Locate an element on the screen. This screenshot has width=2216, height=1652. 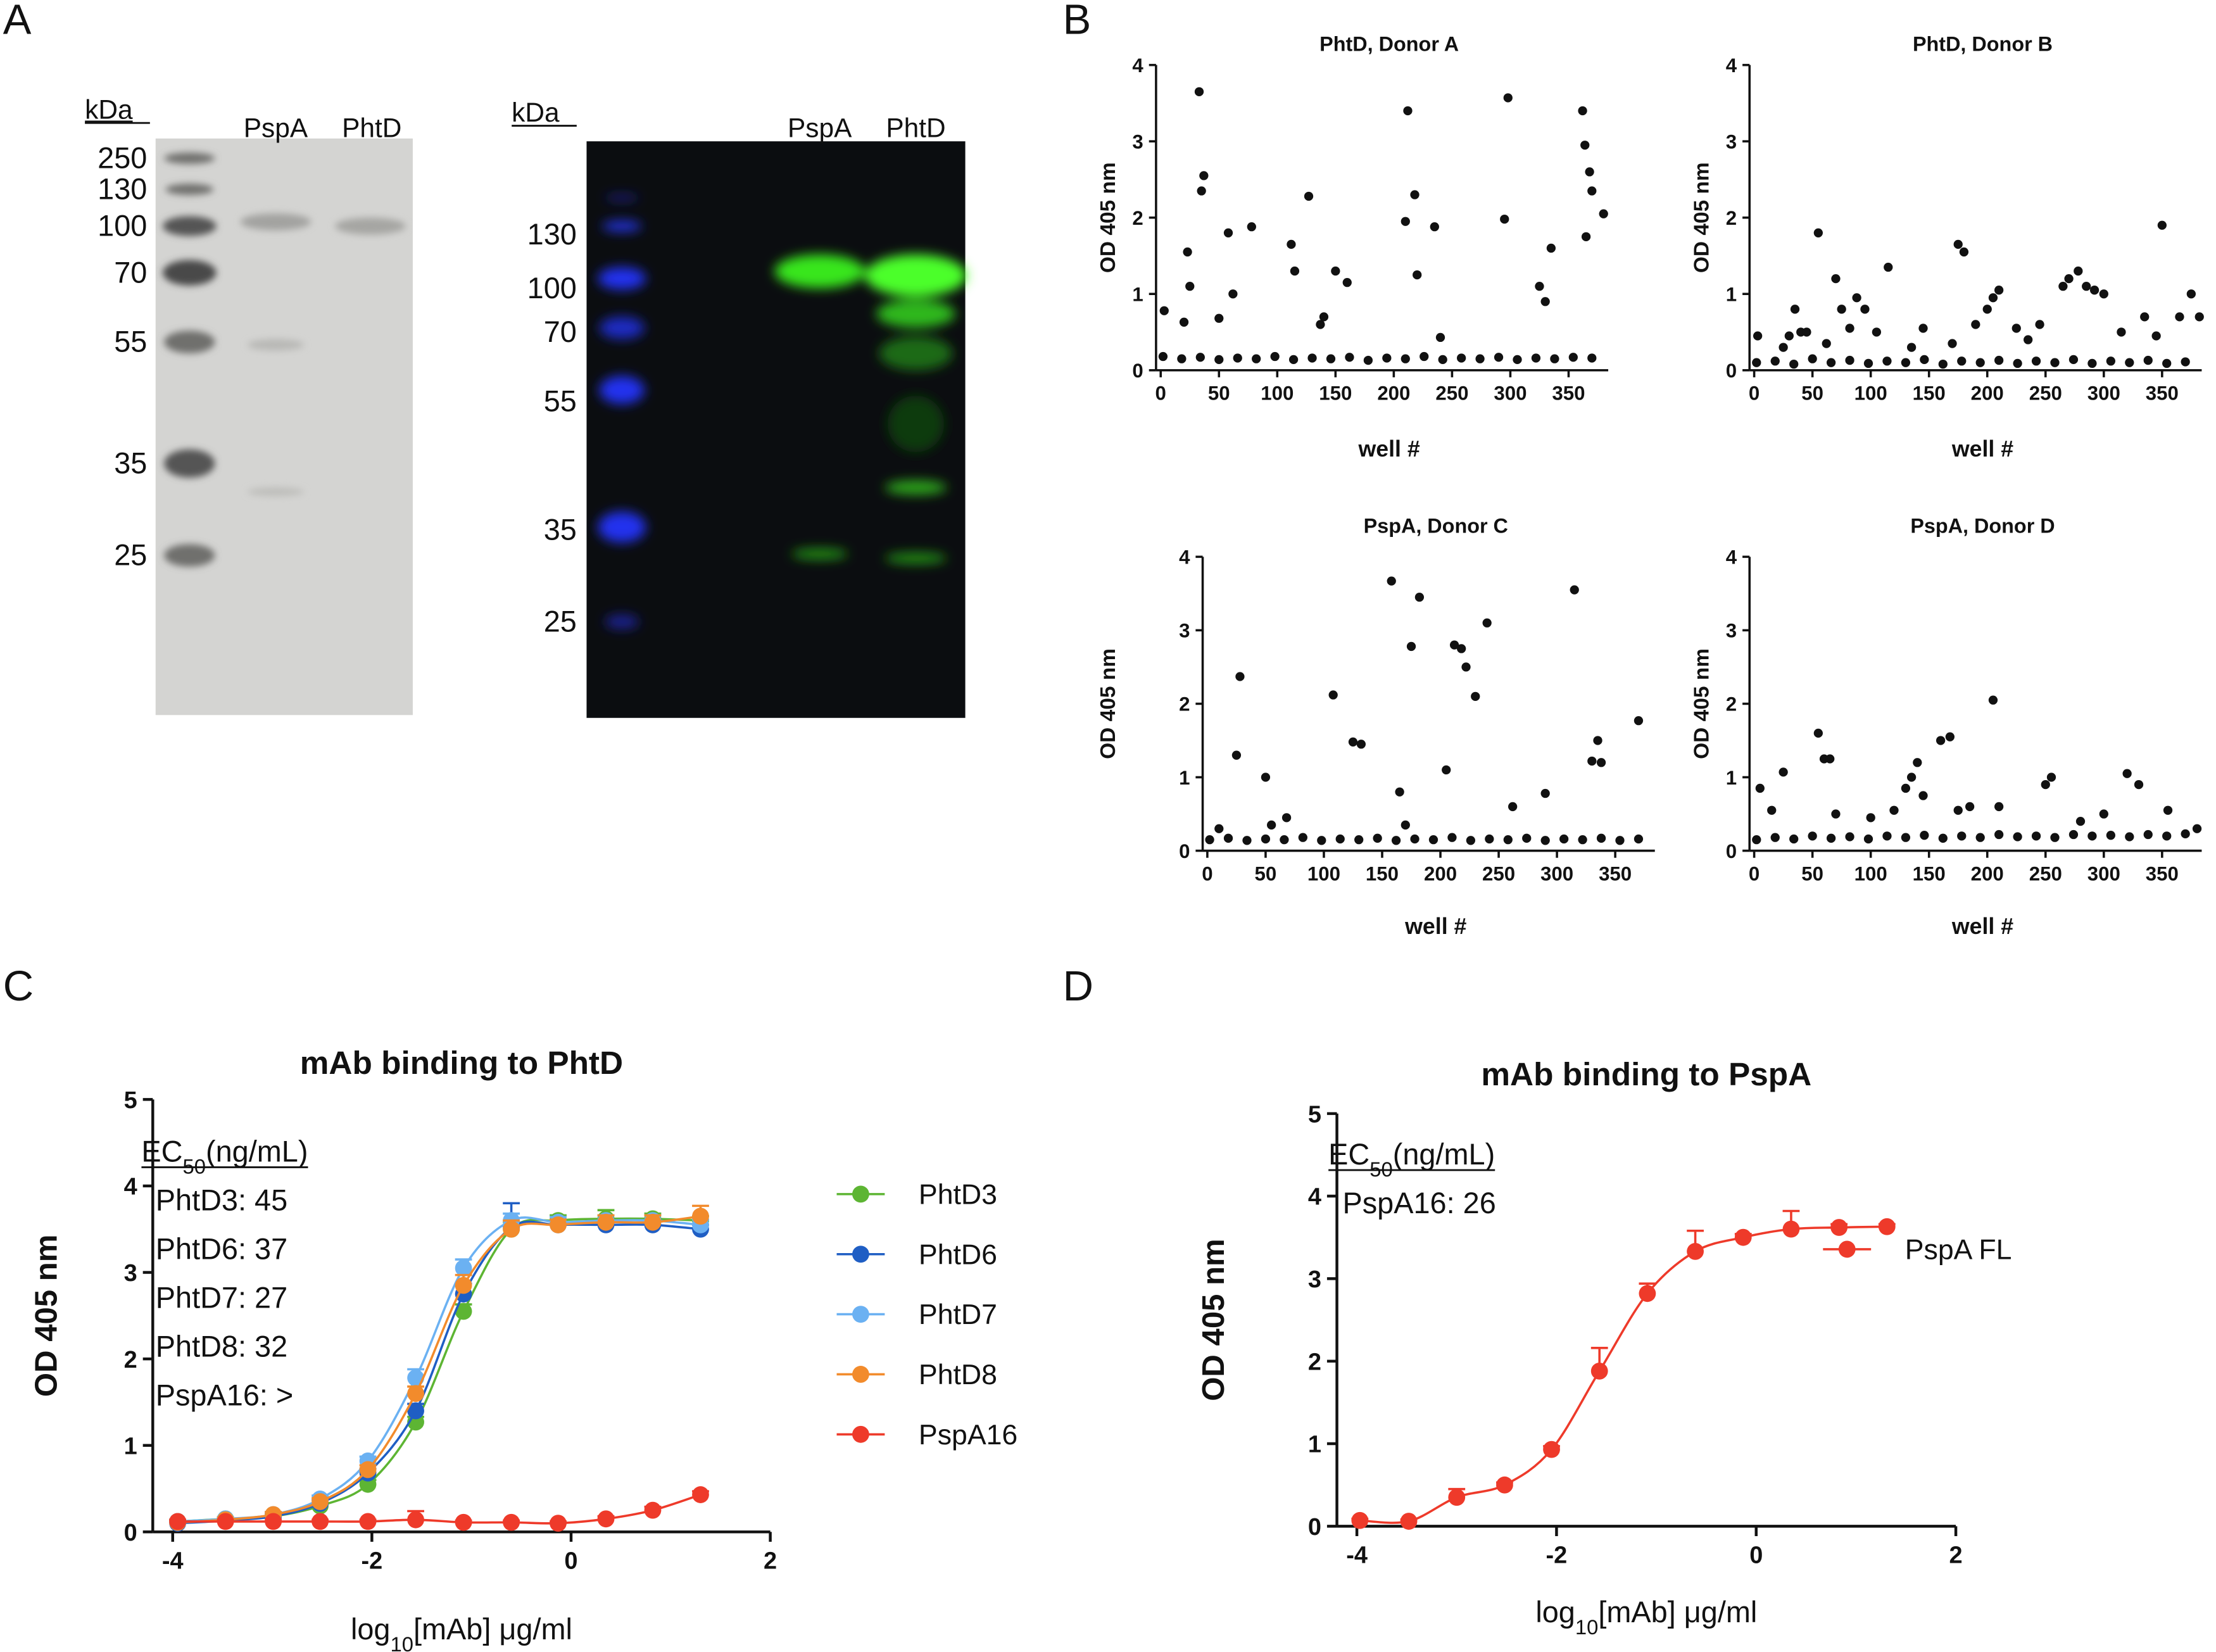
marker-label: 35 is located at coordinates (560, 530).